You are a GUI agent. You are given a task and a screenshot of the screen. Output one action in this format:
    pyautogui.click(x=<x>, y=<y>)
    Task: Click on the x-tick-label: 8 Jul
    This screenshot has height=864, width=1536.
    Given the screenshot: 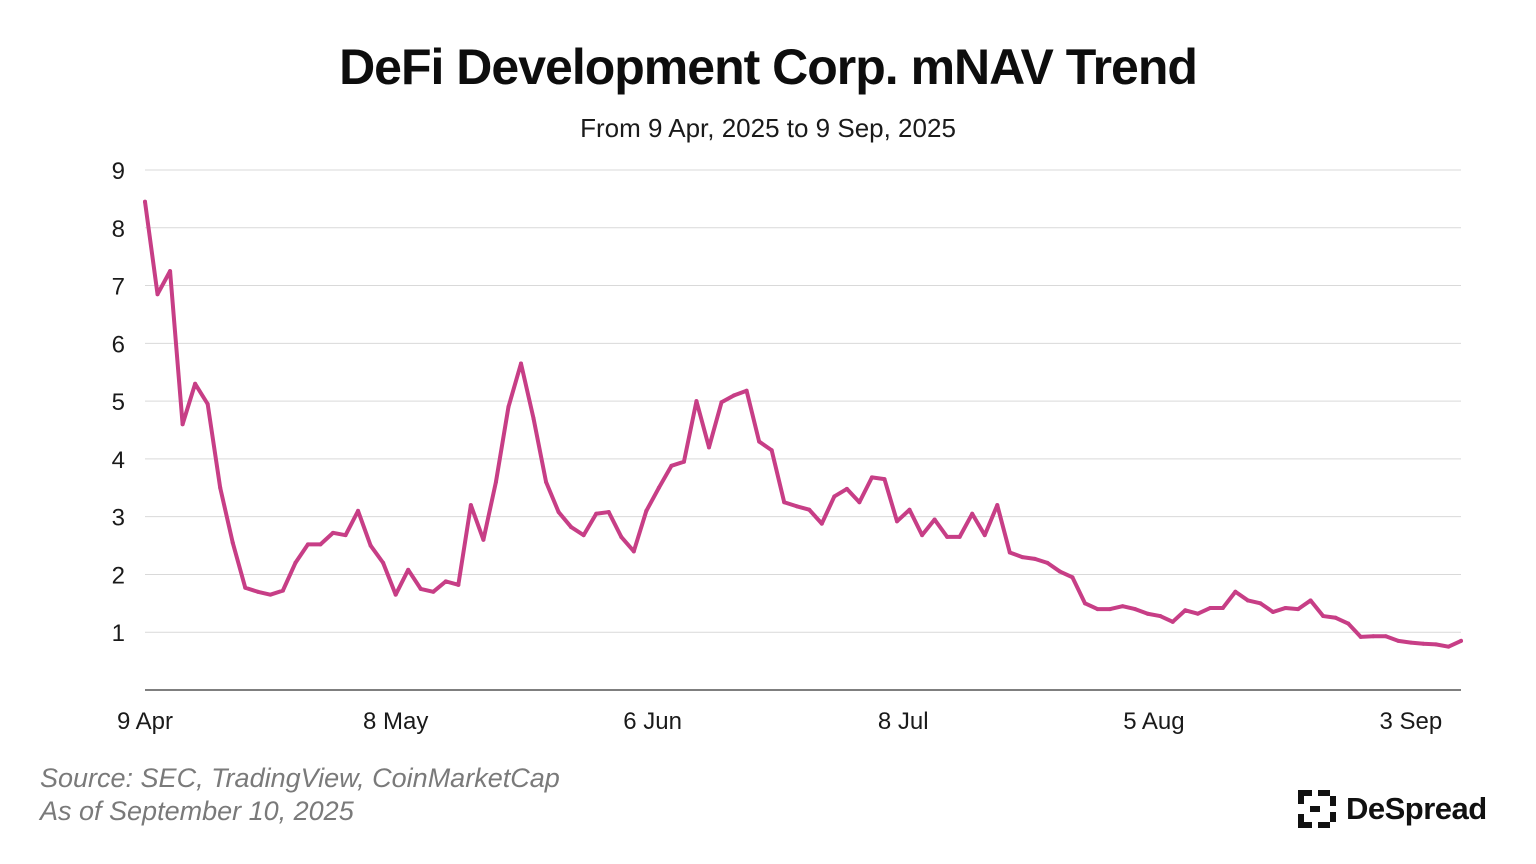 What is the action you would take?
    pyautogui.click(x=903, y=721)
    